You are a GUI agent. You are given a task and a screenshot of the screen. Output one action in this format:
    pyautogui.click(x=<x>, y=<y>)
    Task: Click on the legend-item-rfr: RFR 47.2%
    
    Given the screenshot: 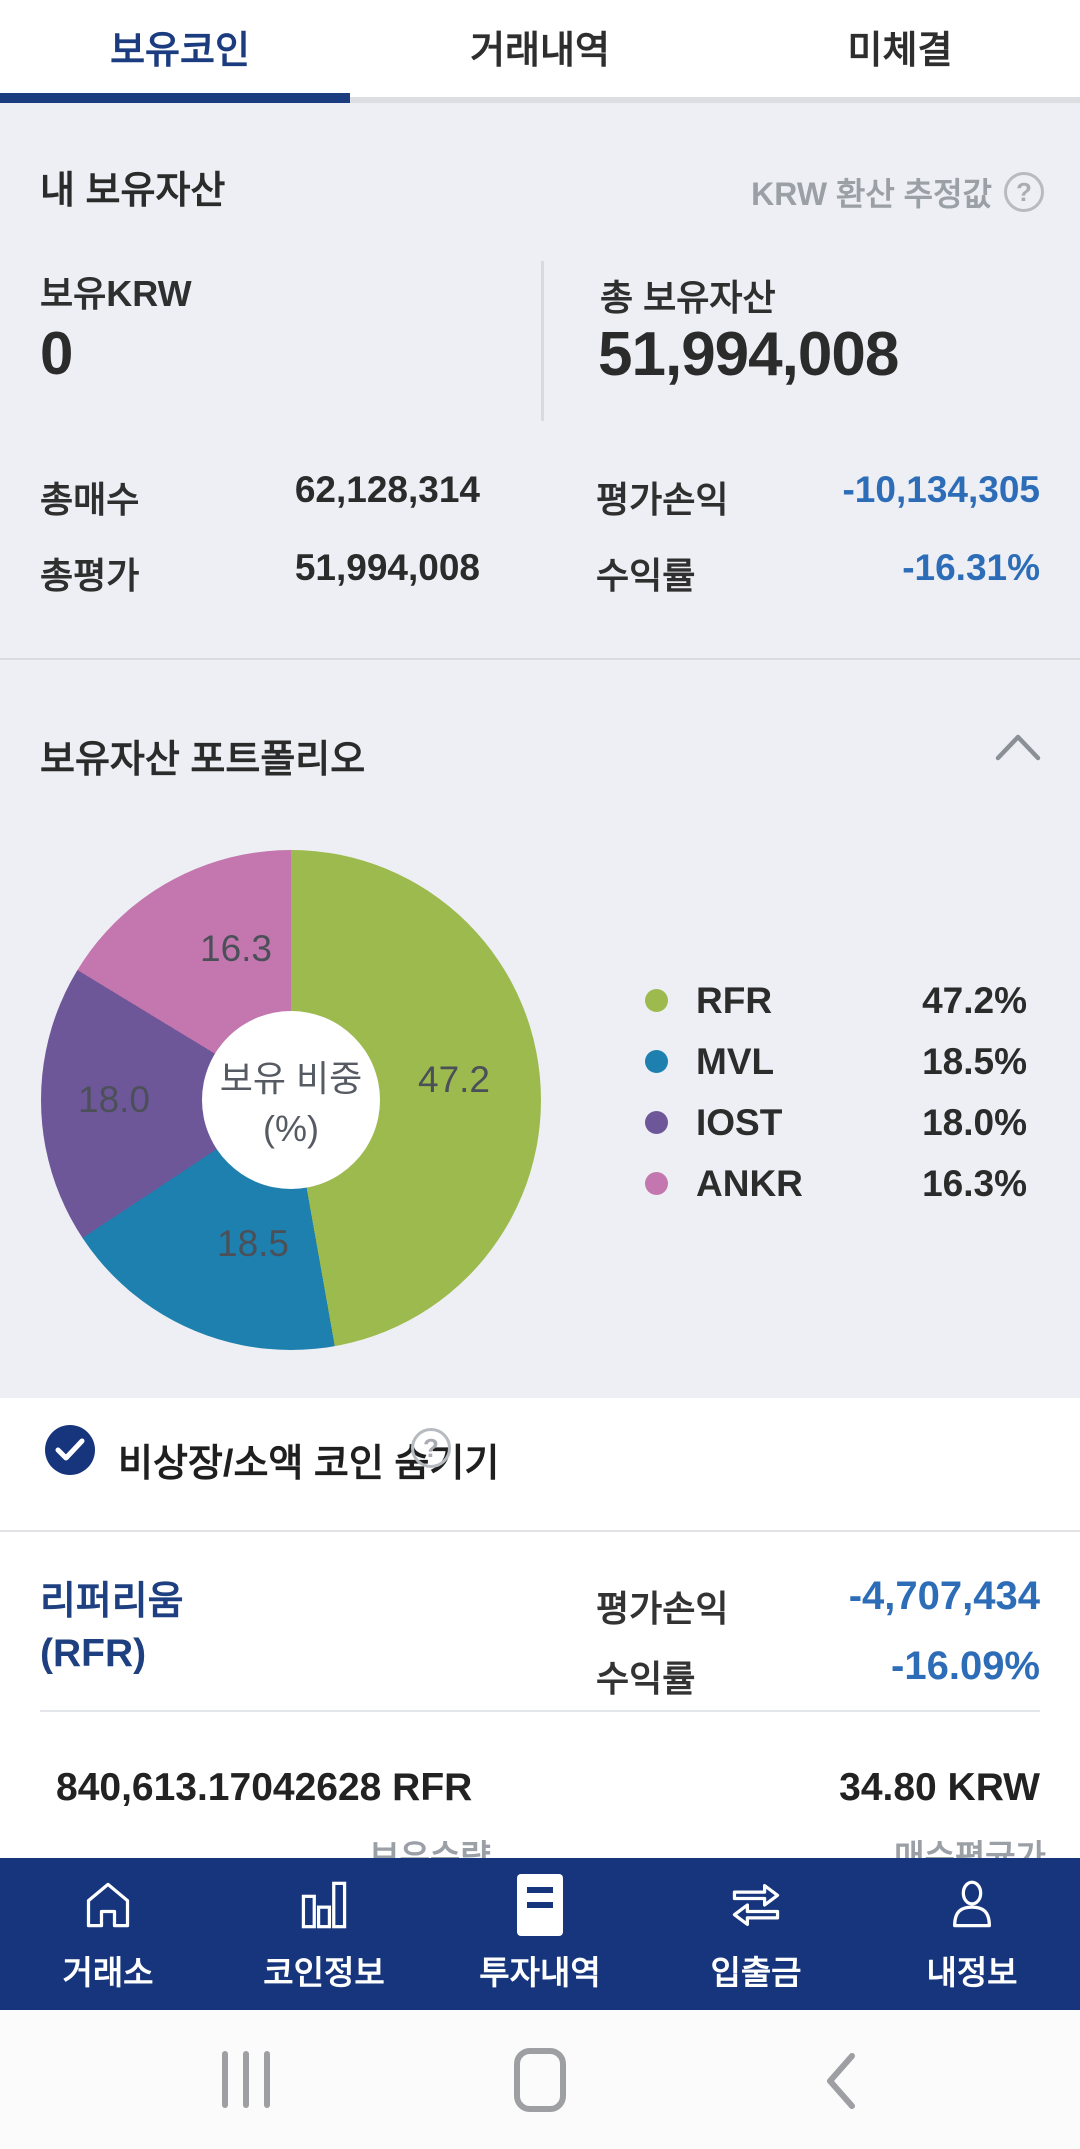 What is the action you would take?
    pyautogui.click(x=836, y=1000)
    